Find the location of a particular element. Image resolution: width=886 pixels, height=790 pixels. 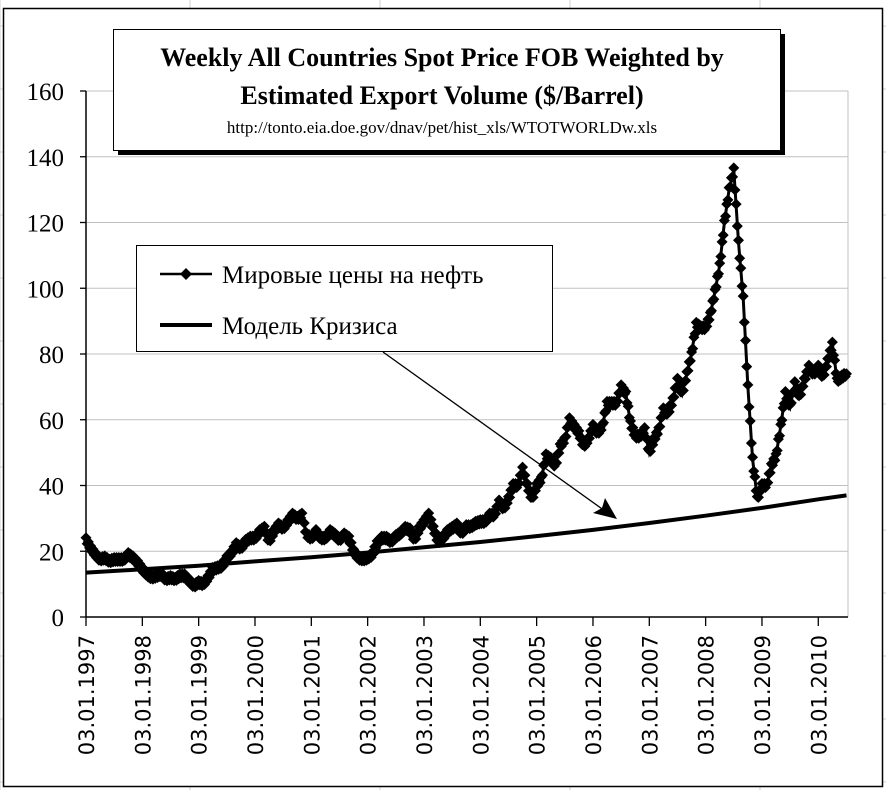

legend-item-price: Мировые цены на нефть is located at coordinates (322, 275).